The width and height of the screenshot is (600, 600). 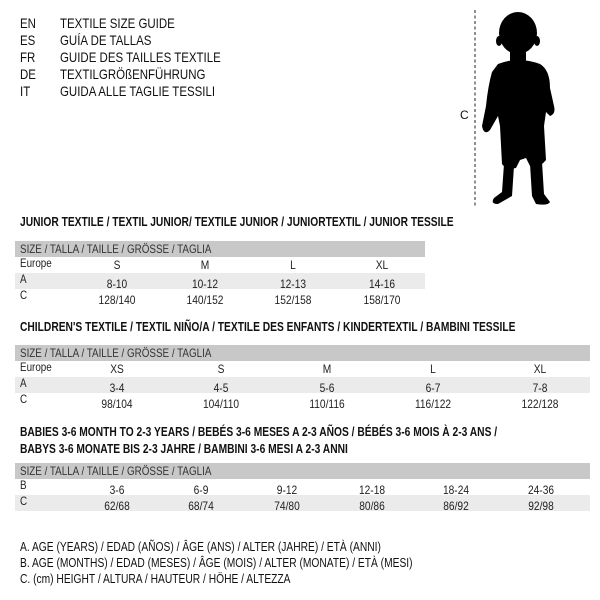 I want to click on lang-code: IT, so click(x=25, y=91).